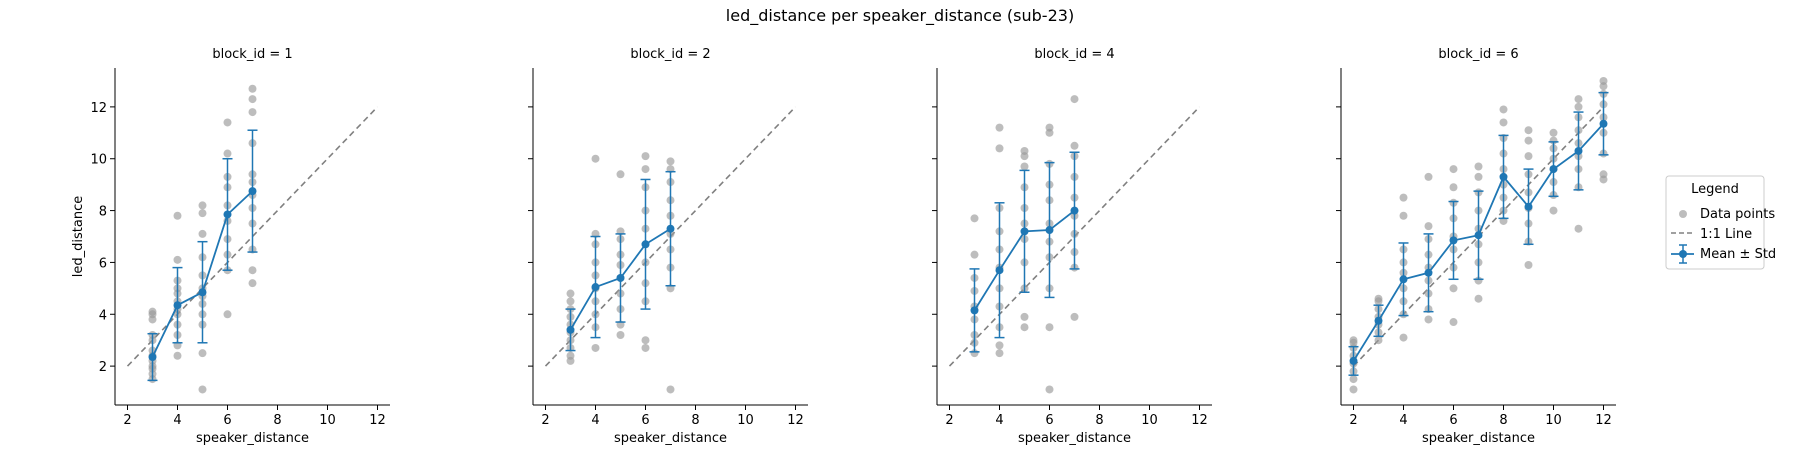  I want to click on panel-3: block_id = 4 2 4 6 8 10 12 speaker_distance, so click(1072, 246).